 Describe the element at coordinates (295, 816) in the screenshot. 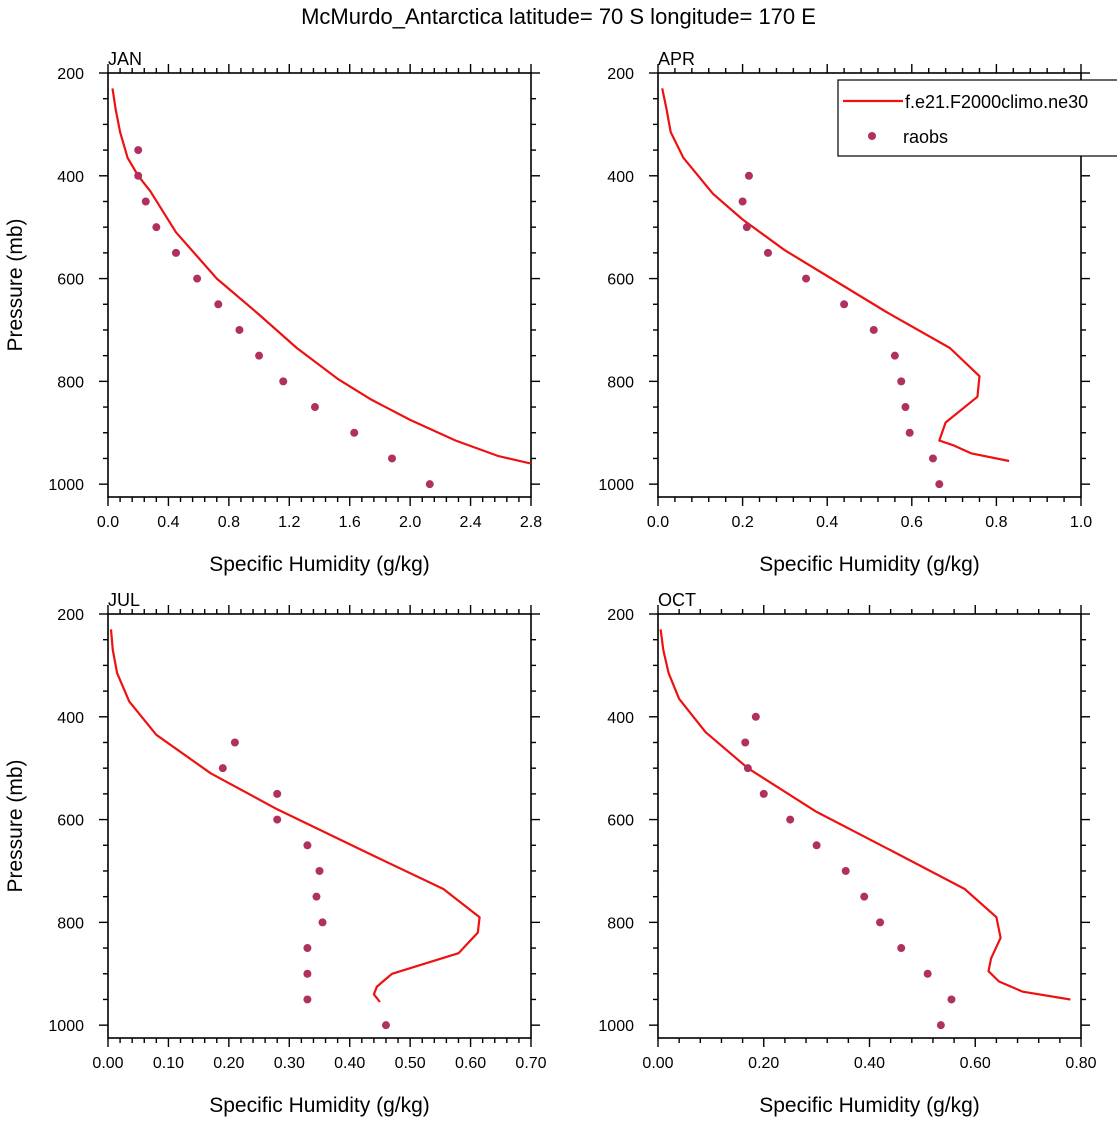

I see `model-line-jul` at that location.